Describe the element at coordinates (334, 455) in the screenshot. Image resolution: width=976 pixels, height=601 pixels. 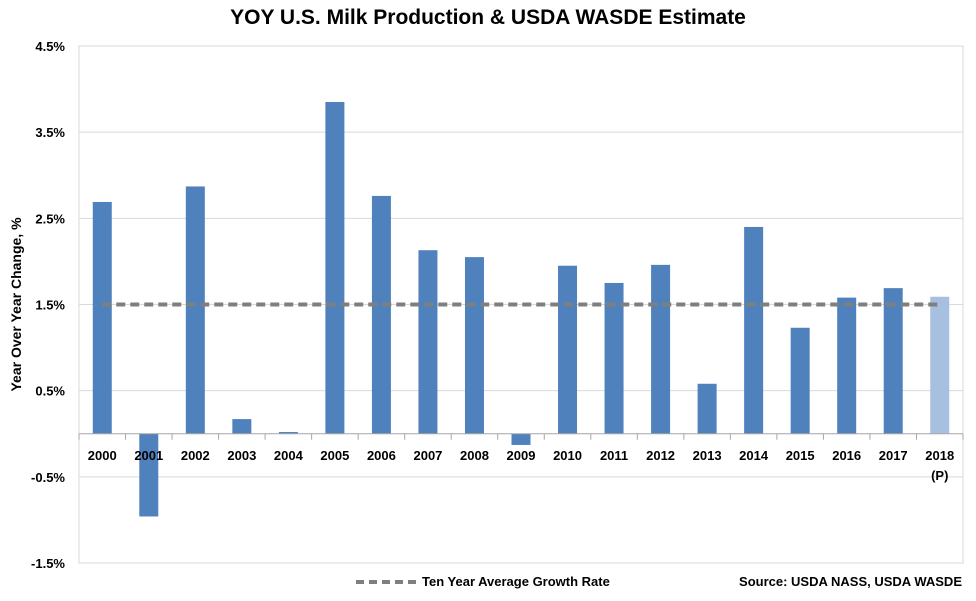
I see `x-tick-label: 2005` at that location.